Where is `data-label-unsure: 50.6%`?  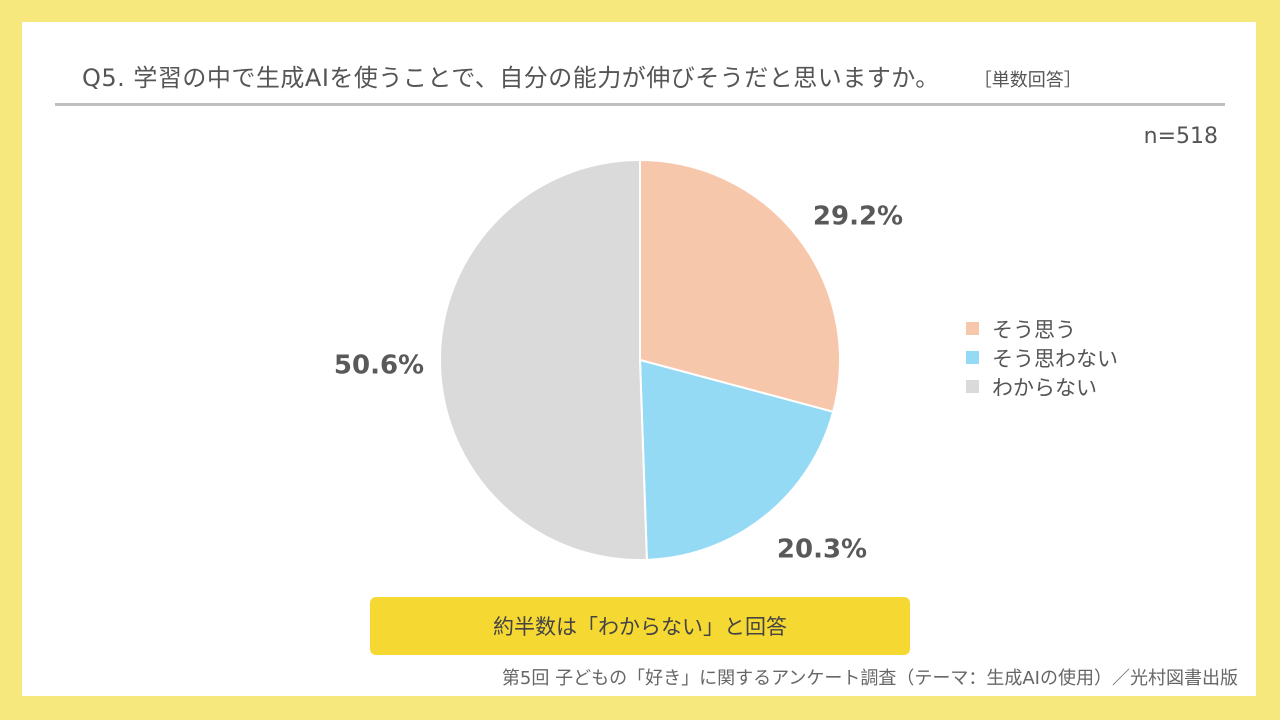
data-label-unsure: 50.6% is located at coordinates (379, 366).